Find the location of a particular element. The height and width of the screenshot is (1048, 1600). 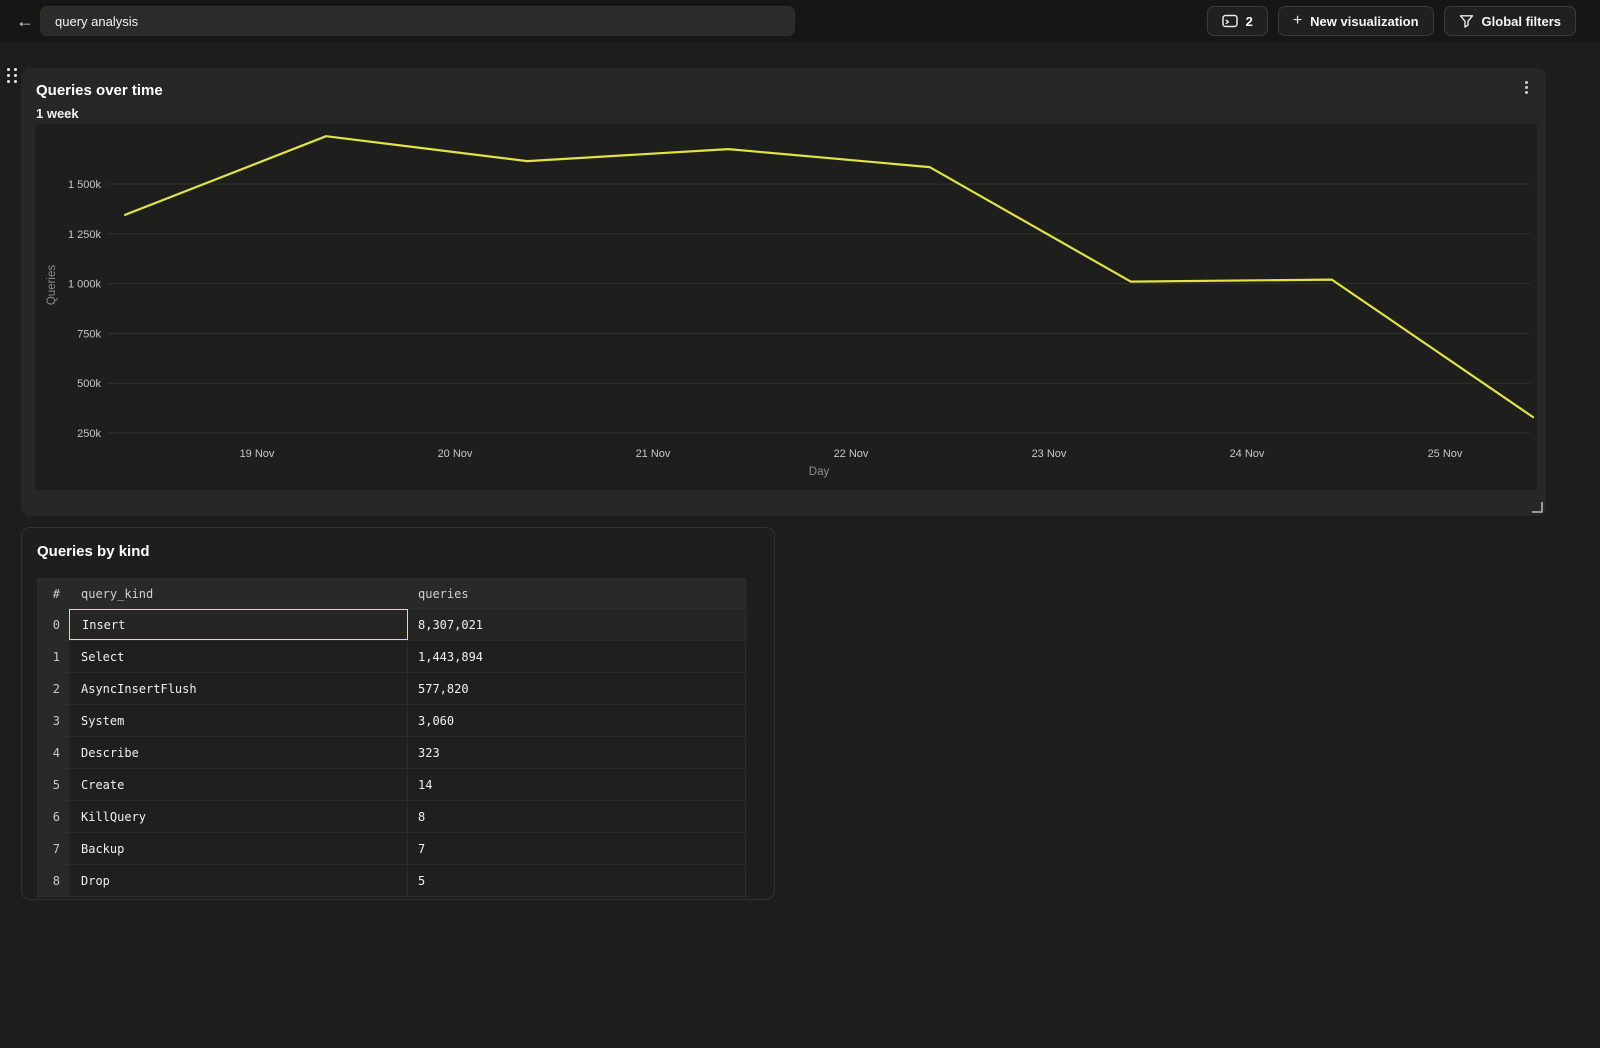

global-filters-button: Global filters is located at coordinates (1509, 21).